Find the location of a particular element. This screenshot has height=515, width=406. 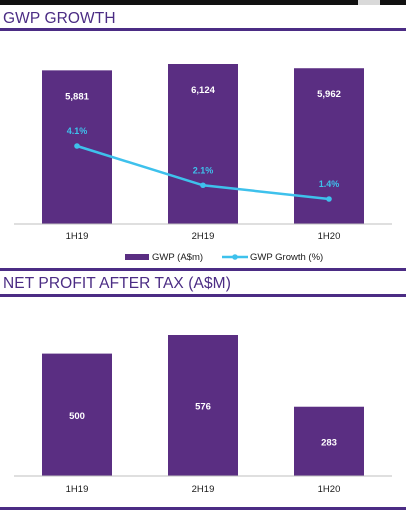

gwp-title-rule is located at coordinates (203, 29).